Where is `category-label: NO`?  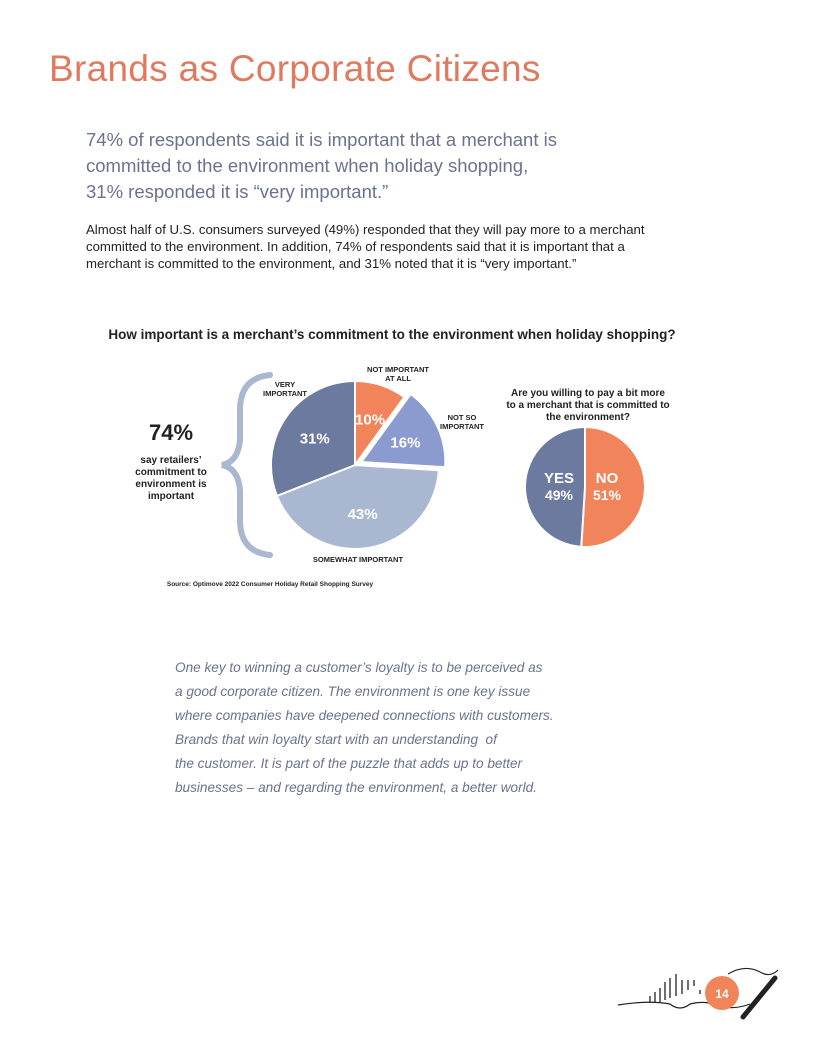 category-label: NO is located at coordinates (607, 478).